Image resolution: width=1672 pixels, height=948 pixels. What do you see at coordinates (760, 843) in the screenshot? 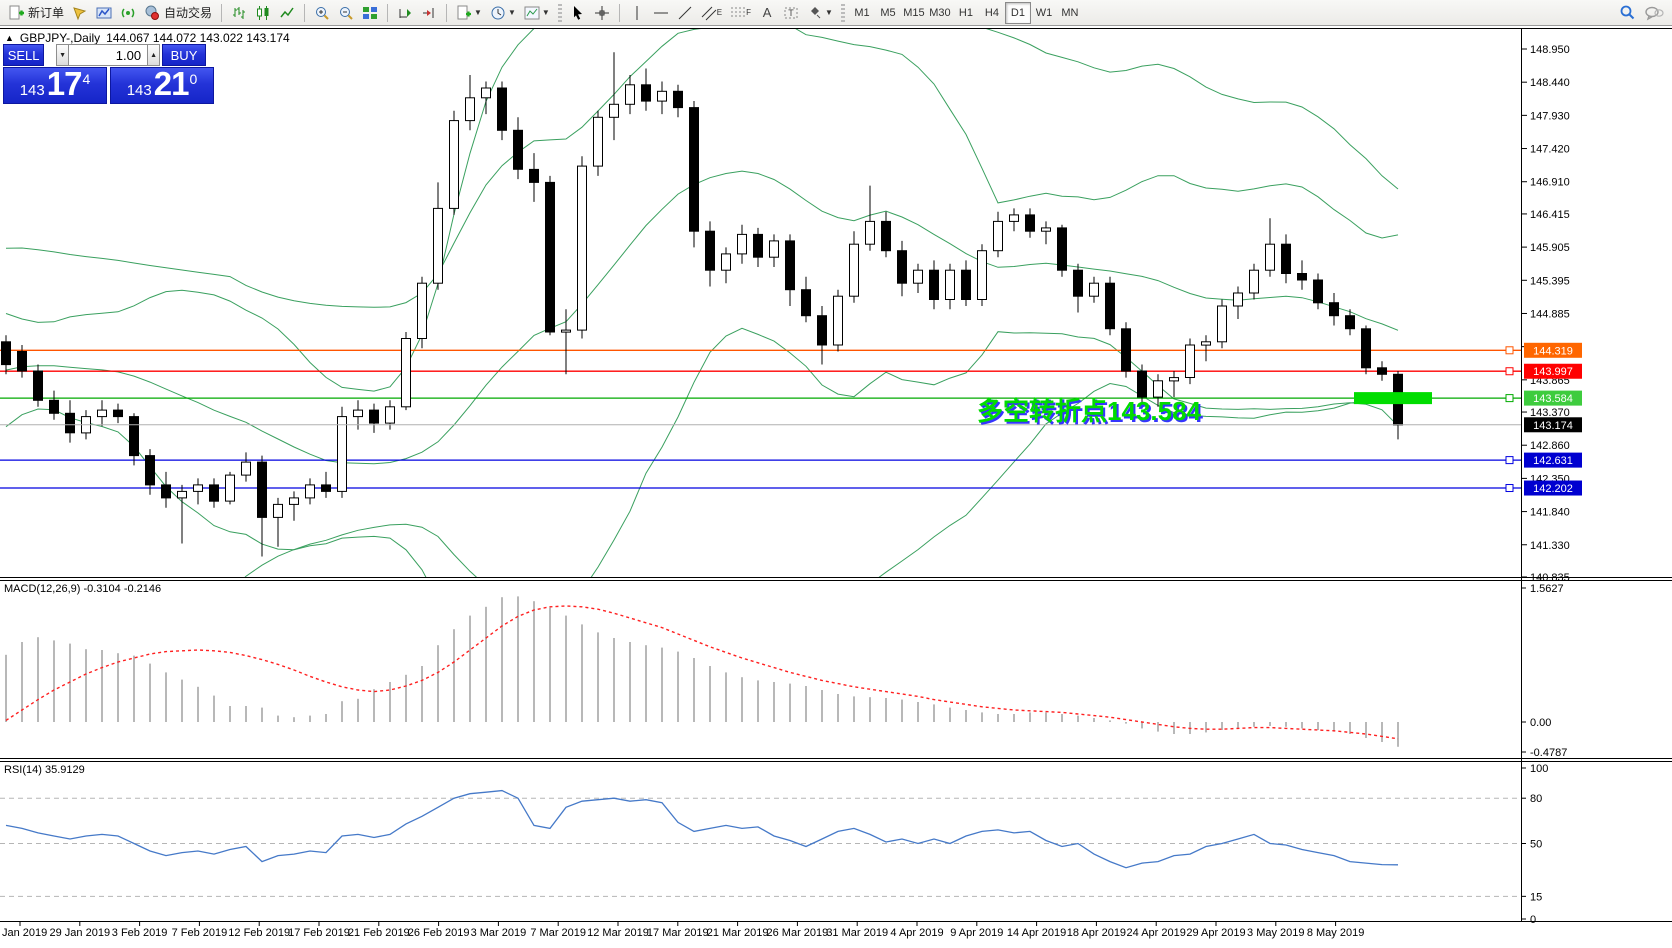
I see `rsi-pane` at bounding box center [760, 843].